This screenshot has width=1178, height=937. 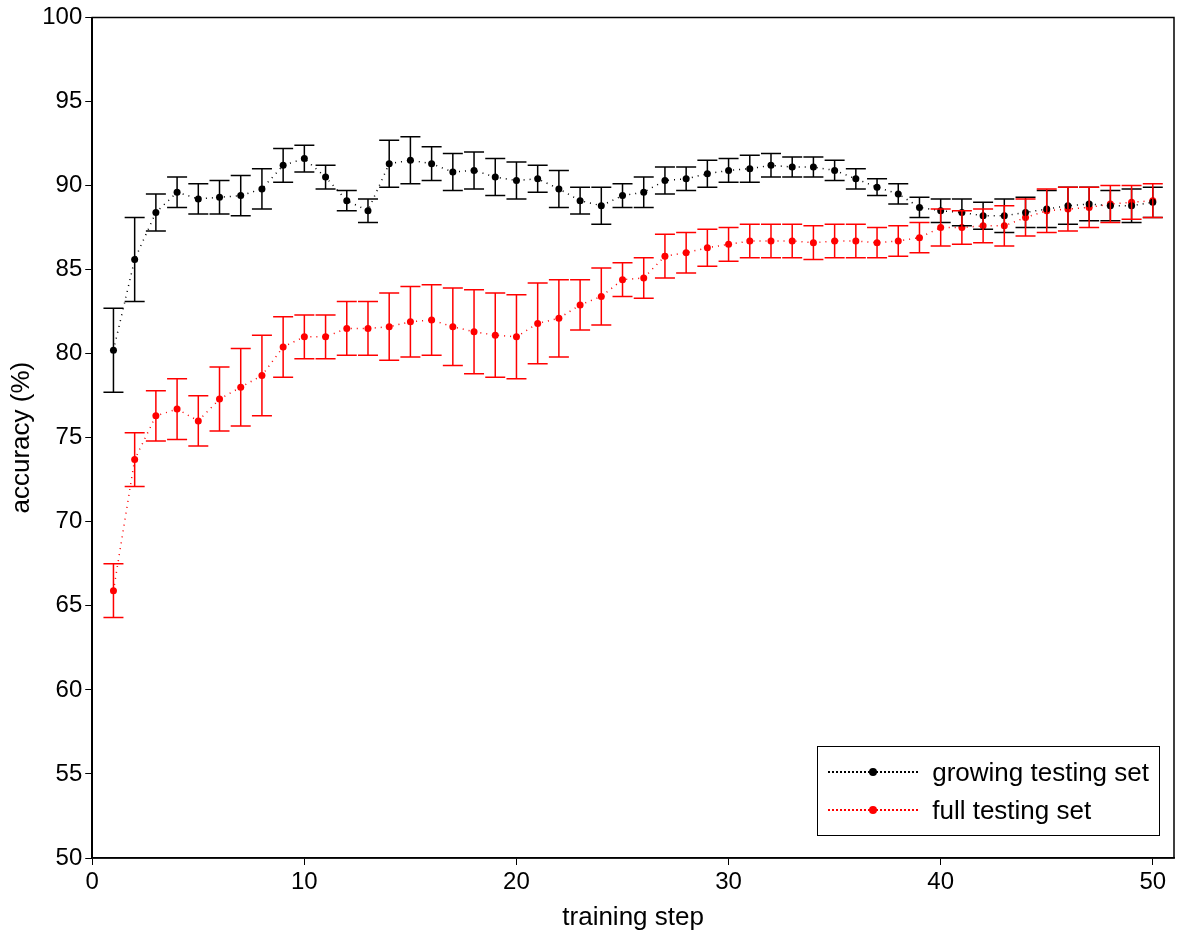 I want to click on y-tick-label: 55, so click(x=69, y=772).